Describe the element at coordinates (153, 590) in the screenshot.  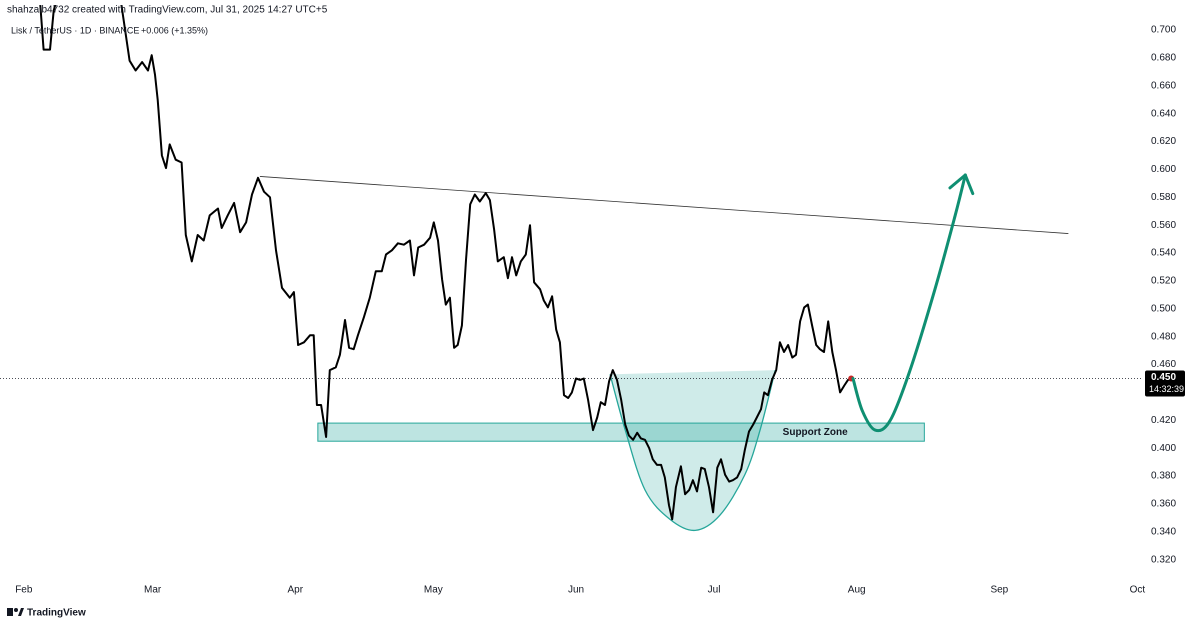
I see `x-tick-label: Mar` at that location.